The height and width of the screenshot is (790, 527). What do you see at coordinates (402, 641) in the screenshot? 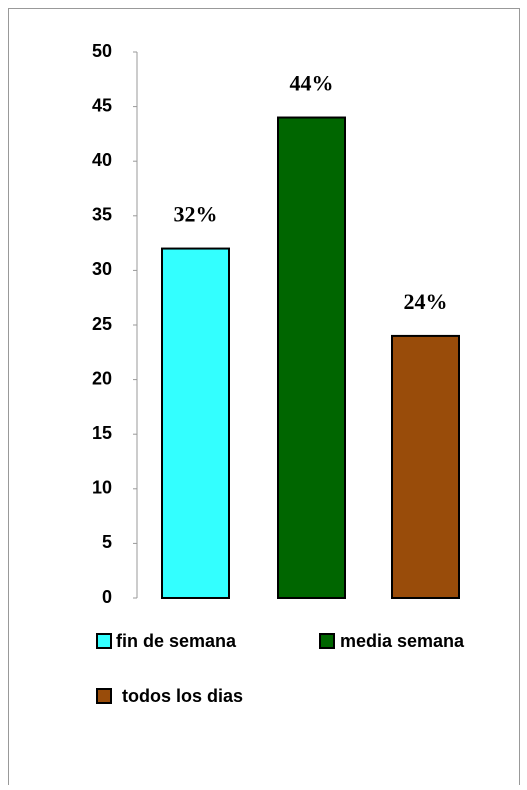
I see `legend-label: media semana` at bounding box center [402, 641].